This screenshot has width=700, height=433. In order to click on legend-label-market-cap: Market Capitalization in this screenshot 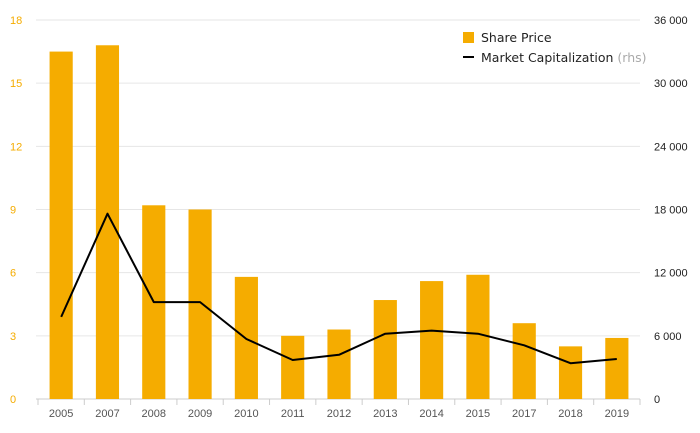, I will do `click(547, 57)`.